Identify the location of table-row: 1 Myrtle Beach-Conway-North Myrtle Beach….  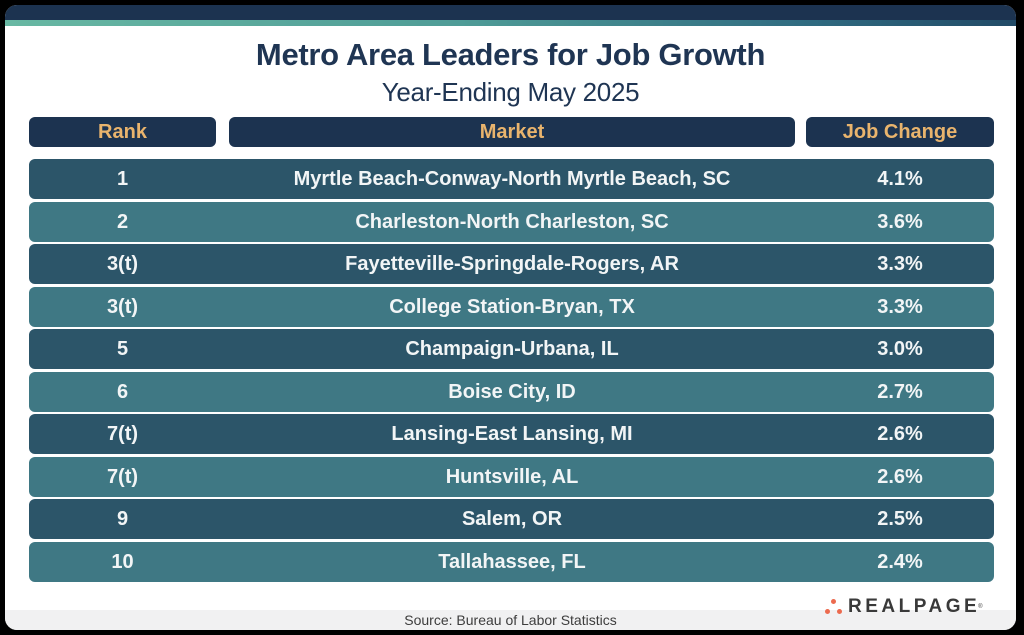
(511, 179).